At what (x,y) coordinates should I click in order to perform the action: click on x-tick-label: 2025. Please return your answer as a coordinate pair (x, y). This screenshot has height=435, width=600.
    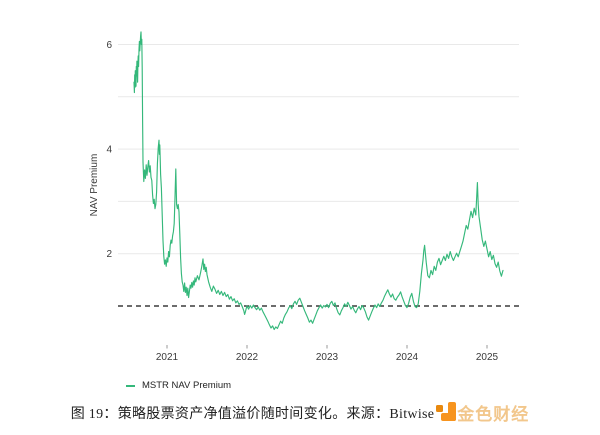
    Looking at the image, I should click on (487, 357).